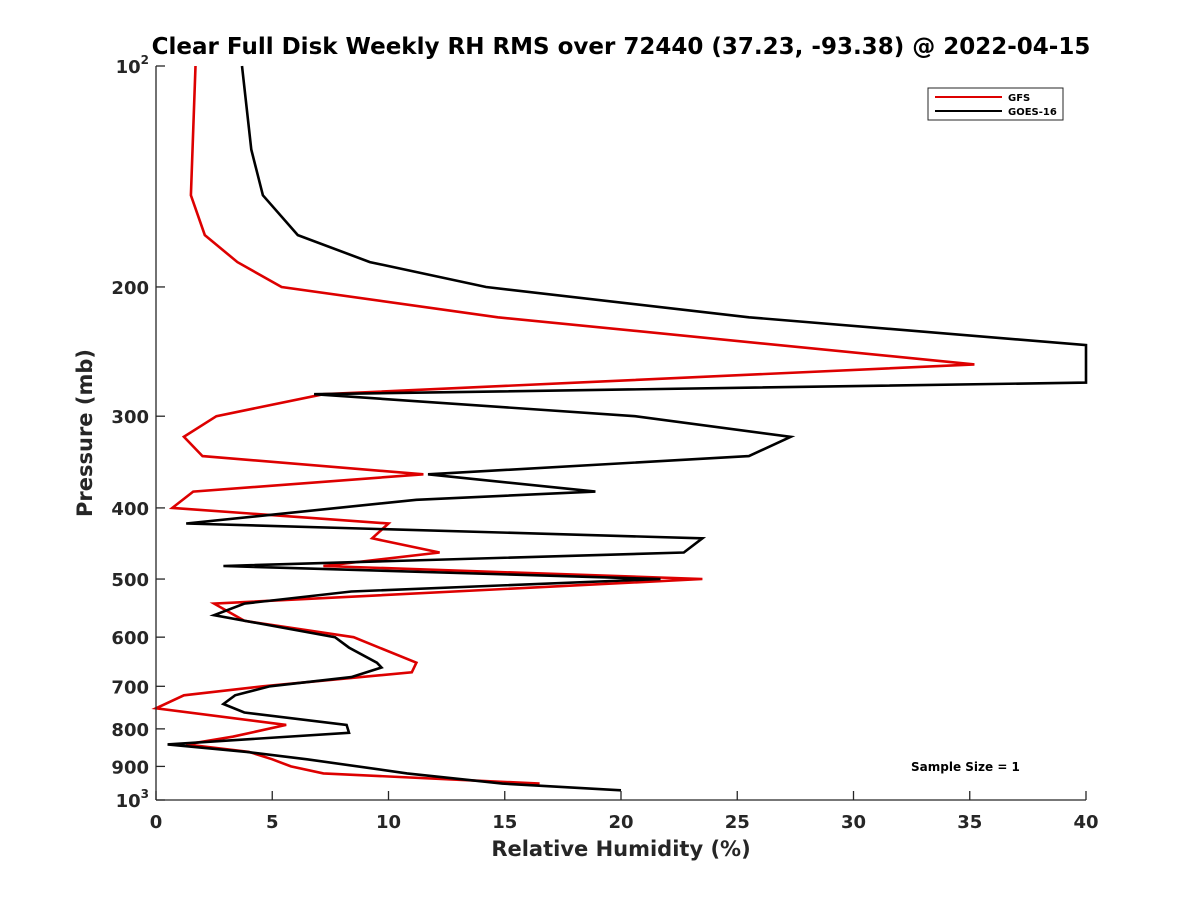 Image resolution: width=1200 pixels, height=900 pixels. I want to click on legend: GFS GOES-16, so click(995, 104).